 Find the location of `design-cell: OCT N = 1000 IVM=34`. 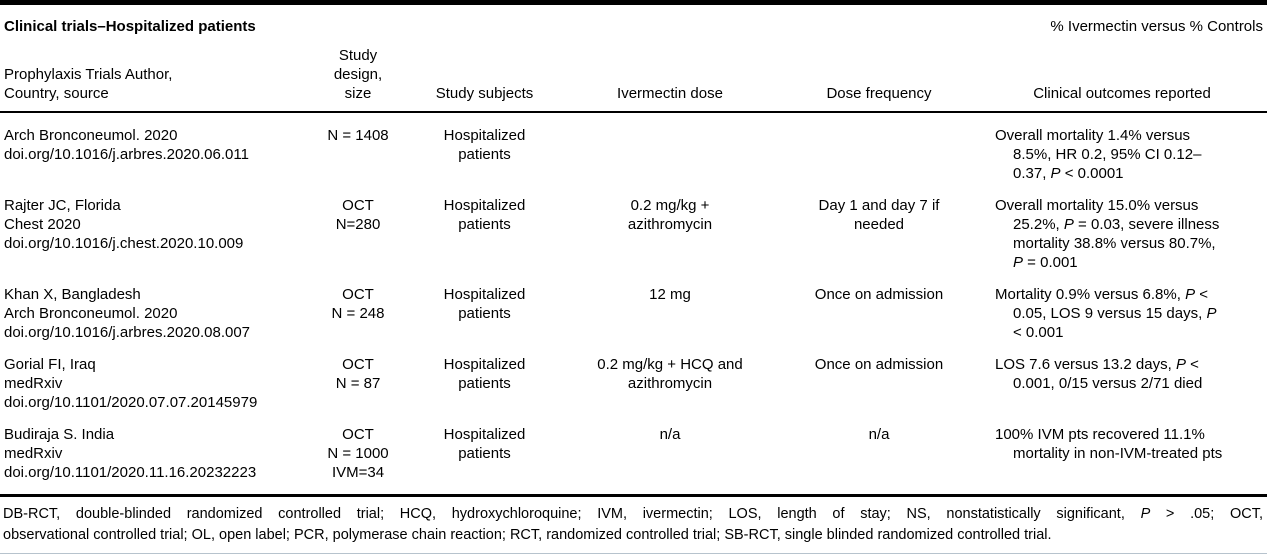

design-cell: OCT N = 1000 IVM=34 is located at coordinates (358, 454).